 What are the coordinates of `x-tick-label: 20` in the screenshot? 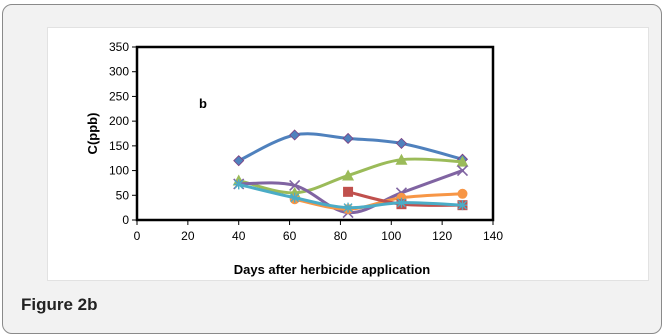 It's located at (188, 236).